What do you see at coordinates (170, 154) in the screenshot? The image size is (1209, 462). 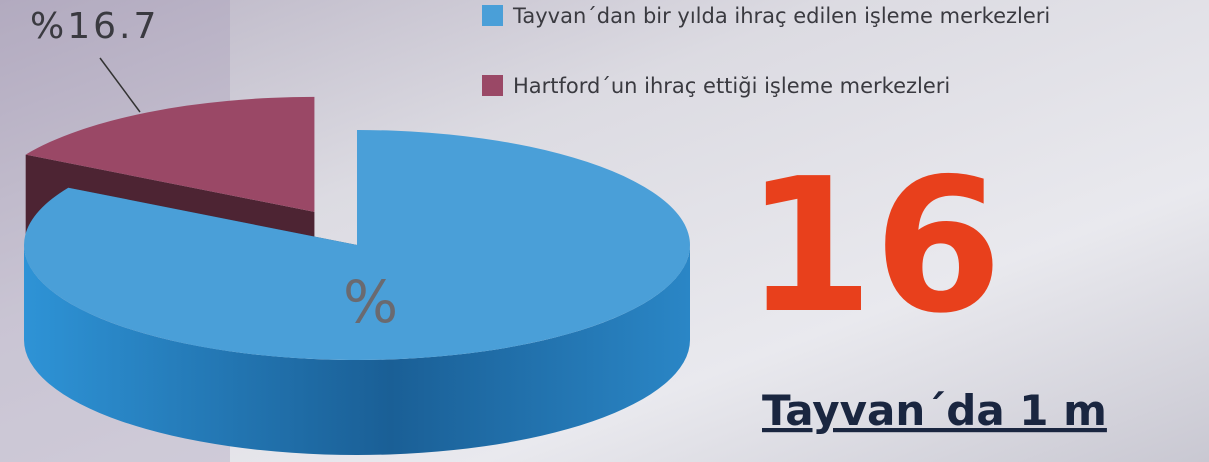 I see `slice` at bounding box center [170, 154].